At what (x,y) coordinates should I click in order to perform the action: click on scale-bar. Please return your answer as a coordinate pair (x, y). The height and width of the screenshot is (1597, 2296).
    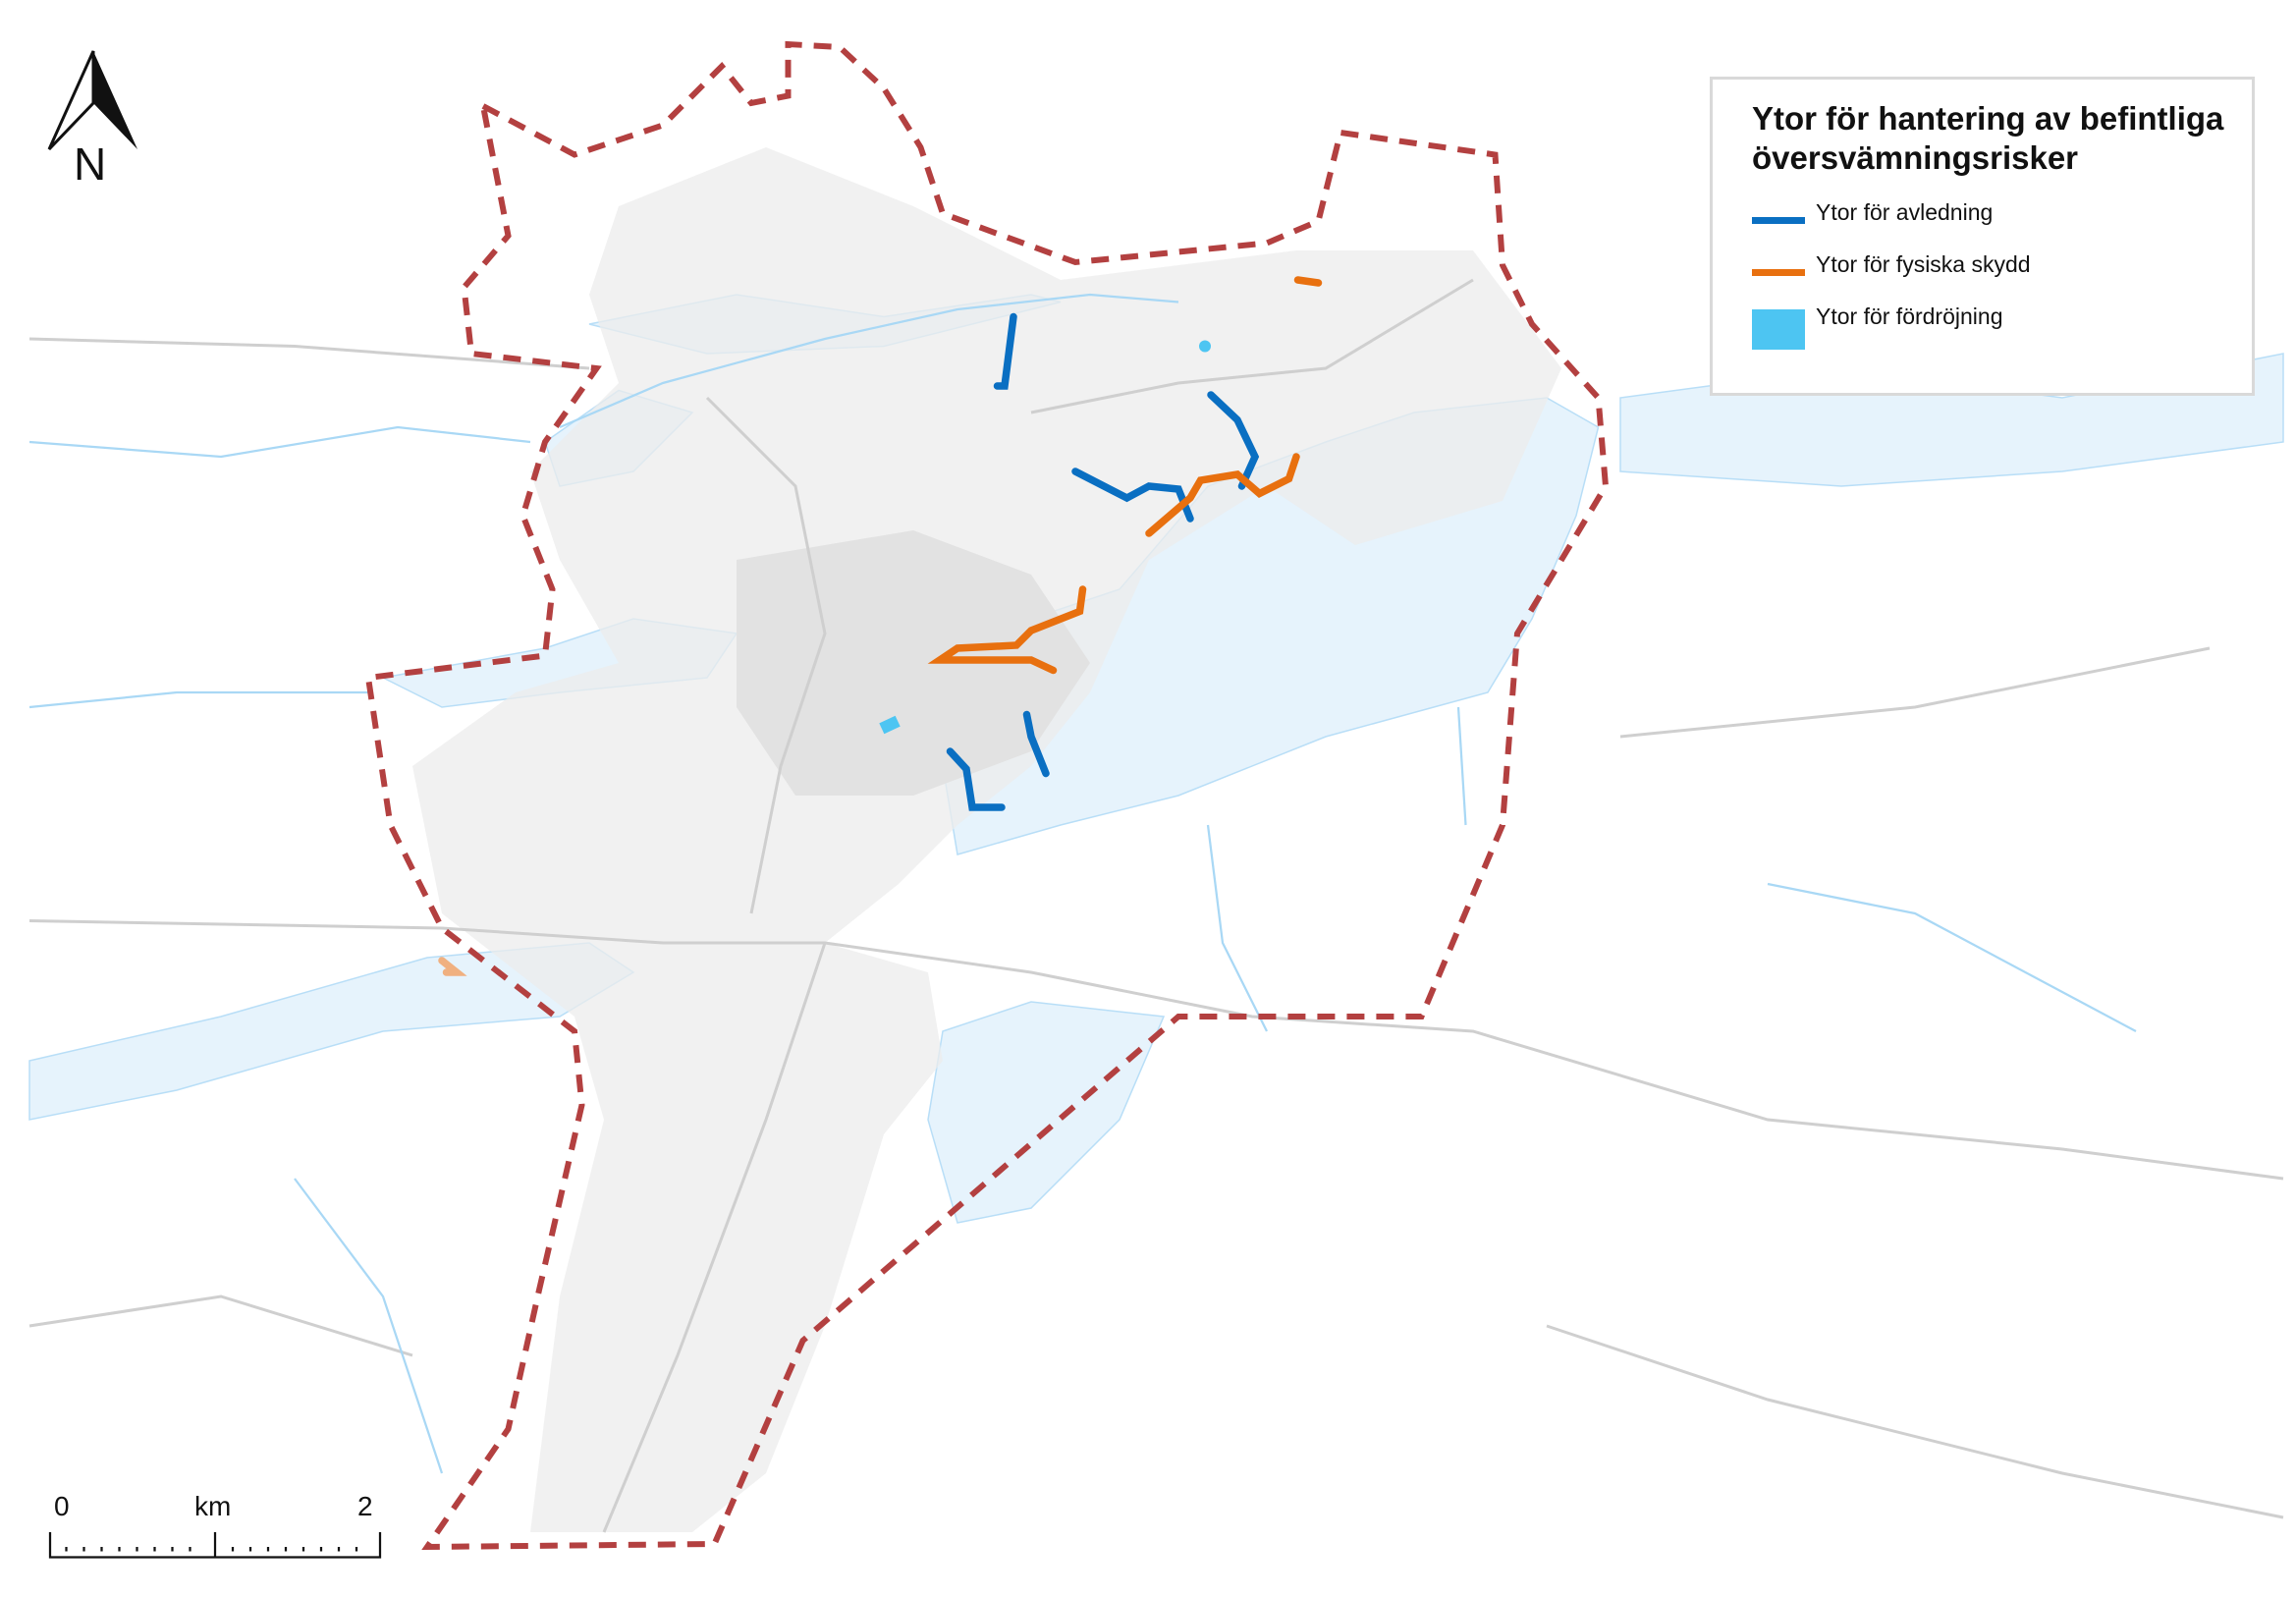
    Looking at the image, I should click on (215, 1546).